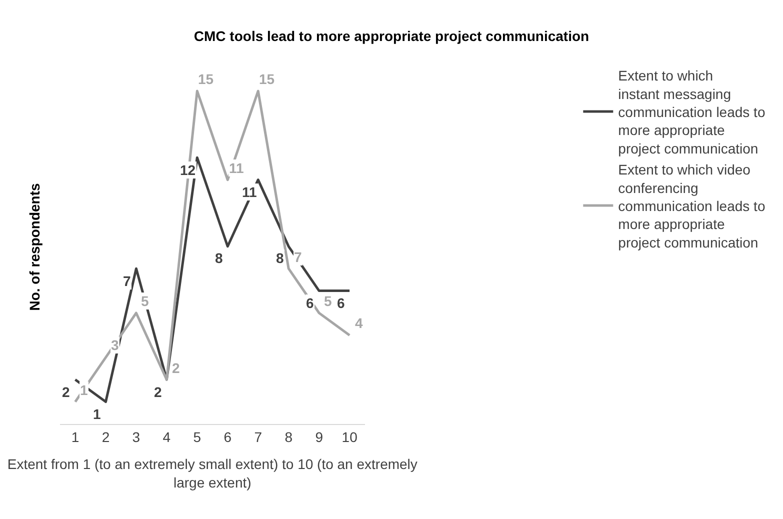  I want to click on x-tick-label: 8, so click(288, 436).